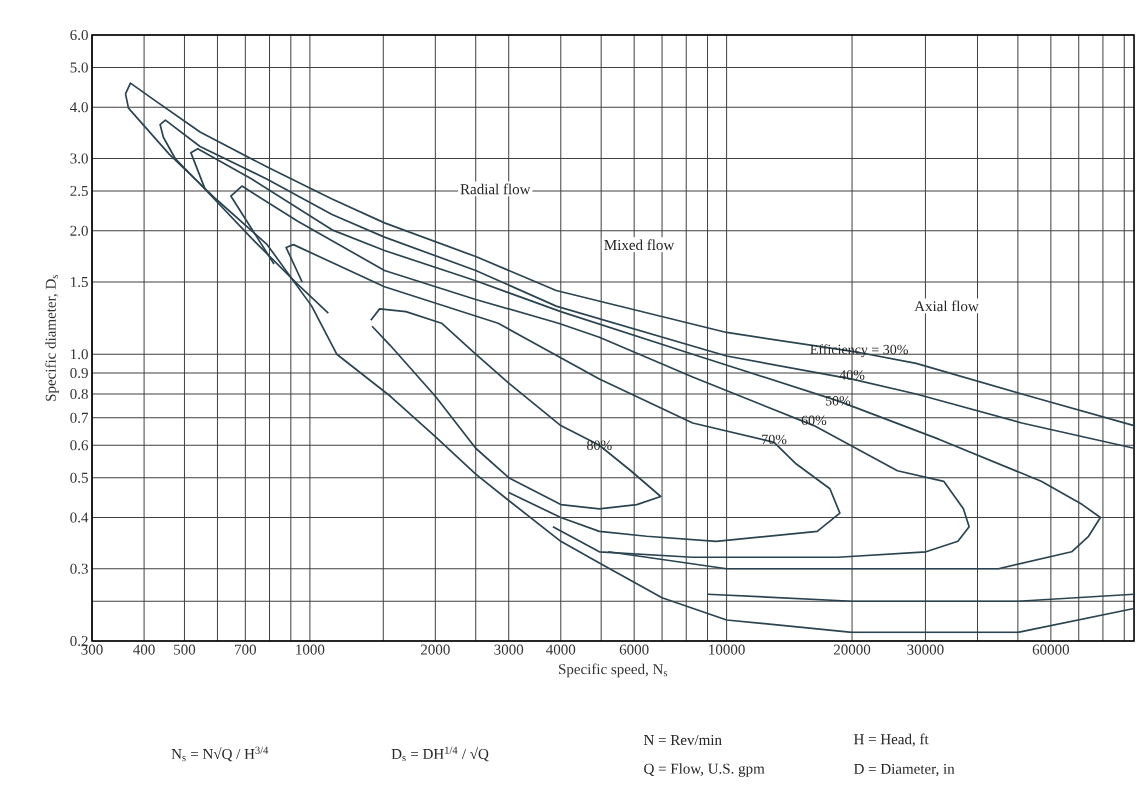  I want to click on text: D = Diameter, in, so click(904, 770).